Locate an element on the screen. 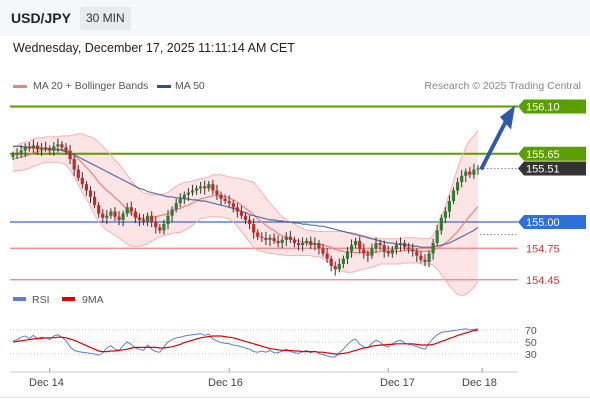  x-label-dec14: Dec 14 is located at coordinates (46, 383).